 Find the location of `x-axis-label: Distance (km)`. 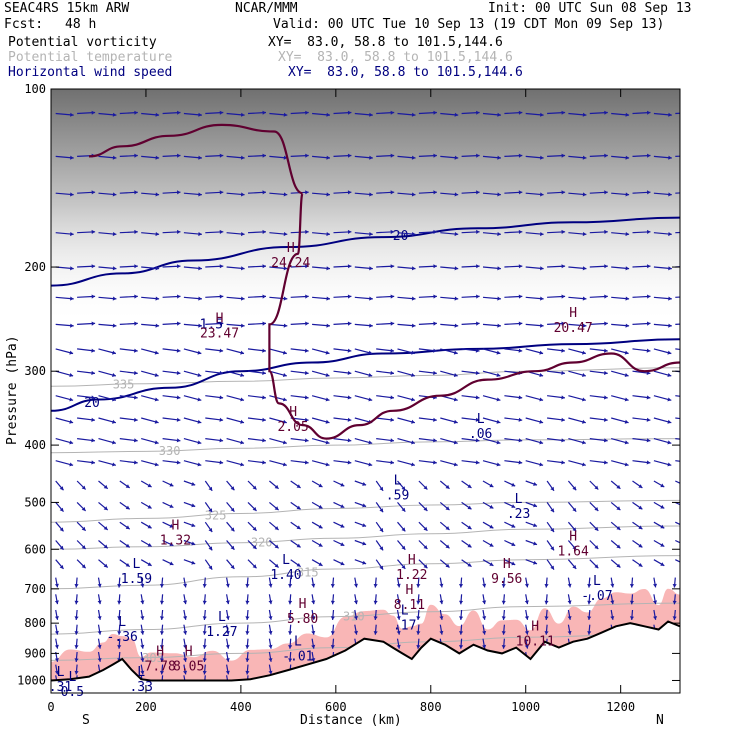

x-axis-label: Distance (km) is located at coordinates (351, 720).